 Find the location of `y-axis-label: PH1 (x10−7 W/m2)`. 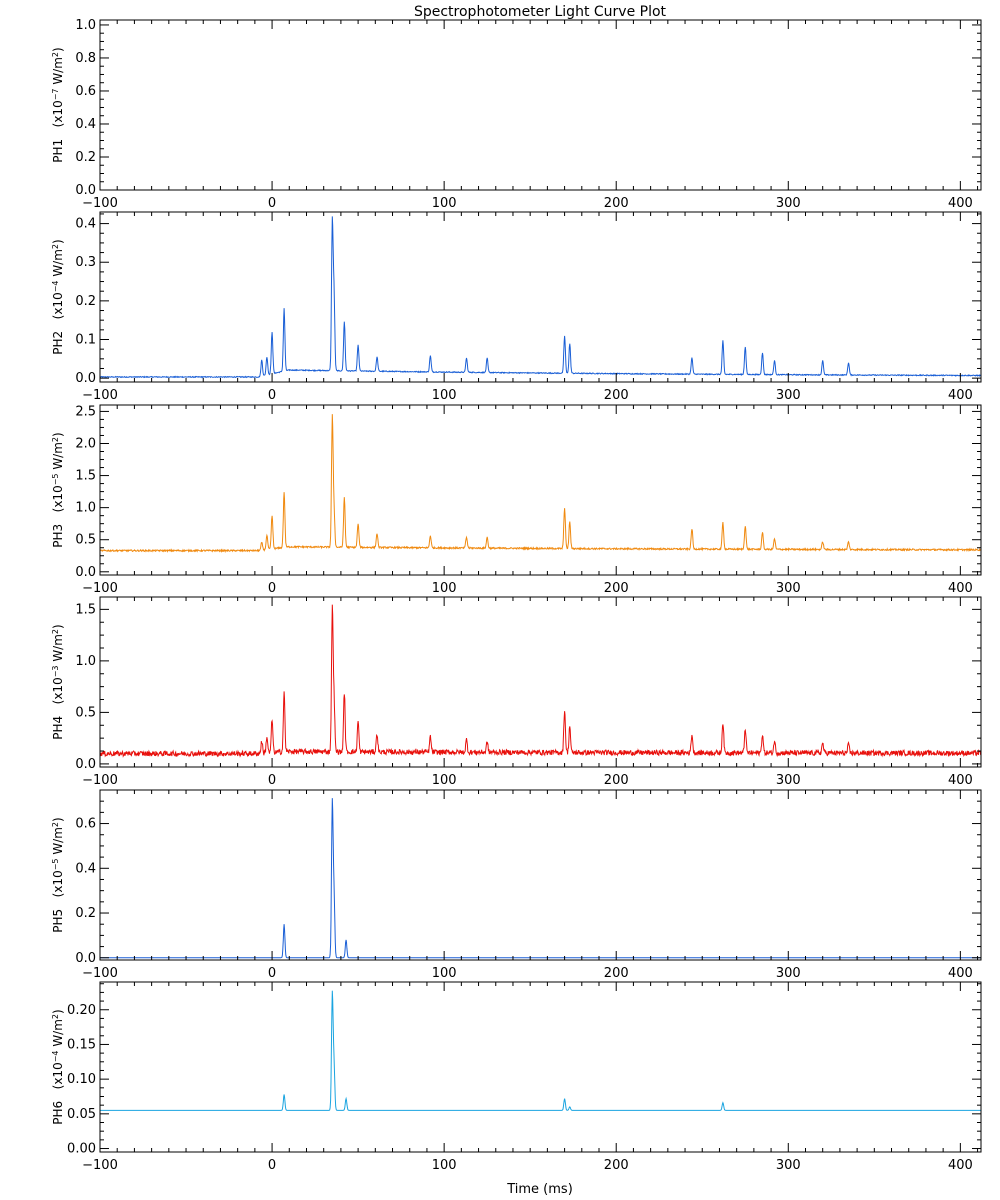

y-axis-label: PH1 (x10−7 W/m2) is located at coordinates (58, 104).